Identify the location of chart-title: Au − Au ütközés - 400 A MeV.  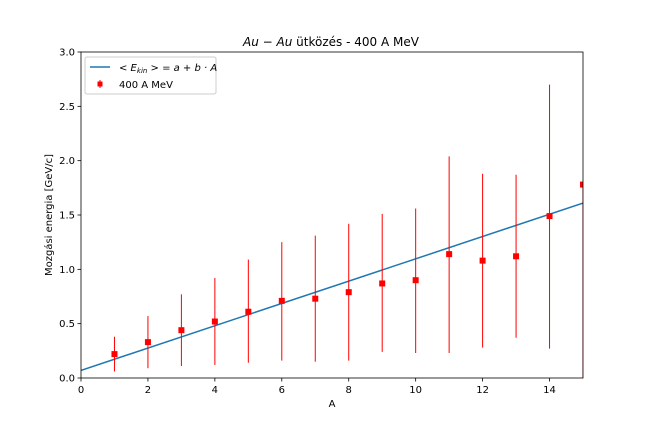
(331, 42).